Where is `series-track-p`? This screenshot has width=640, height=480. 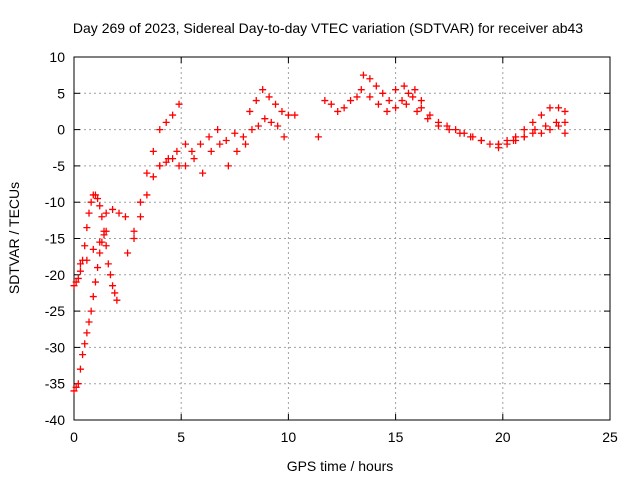
series-track-p is located at coordinates (539, 131).